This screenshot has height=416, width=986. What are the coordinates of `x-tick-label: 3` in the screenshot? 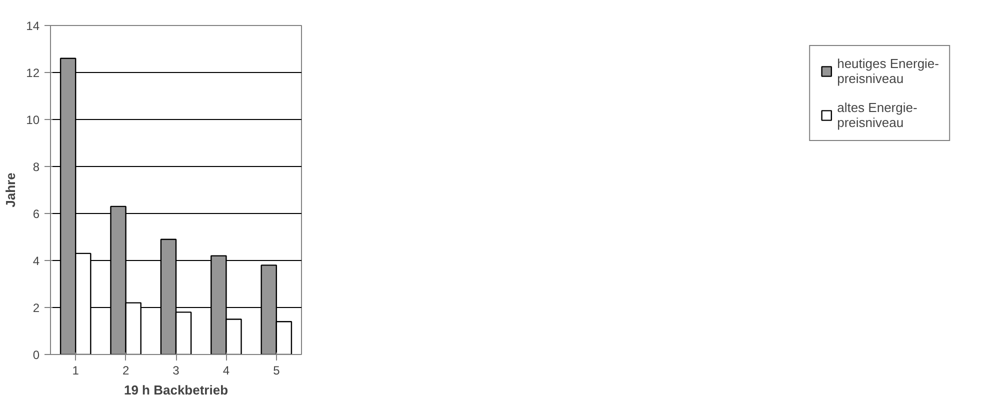 It's located at (176, 371).